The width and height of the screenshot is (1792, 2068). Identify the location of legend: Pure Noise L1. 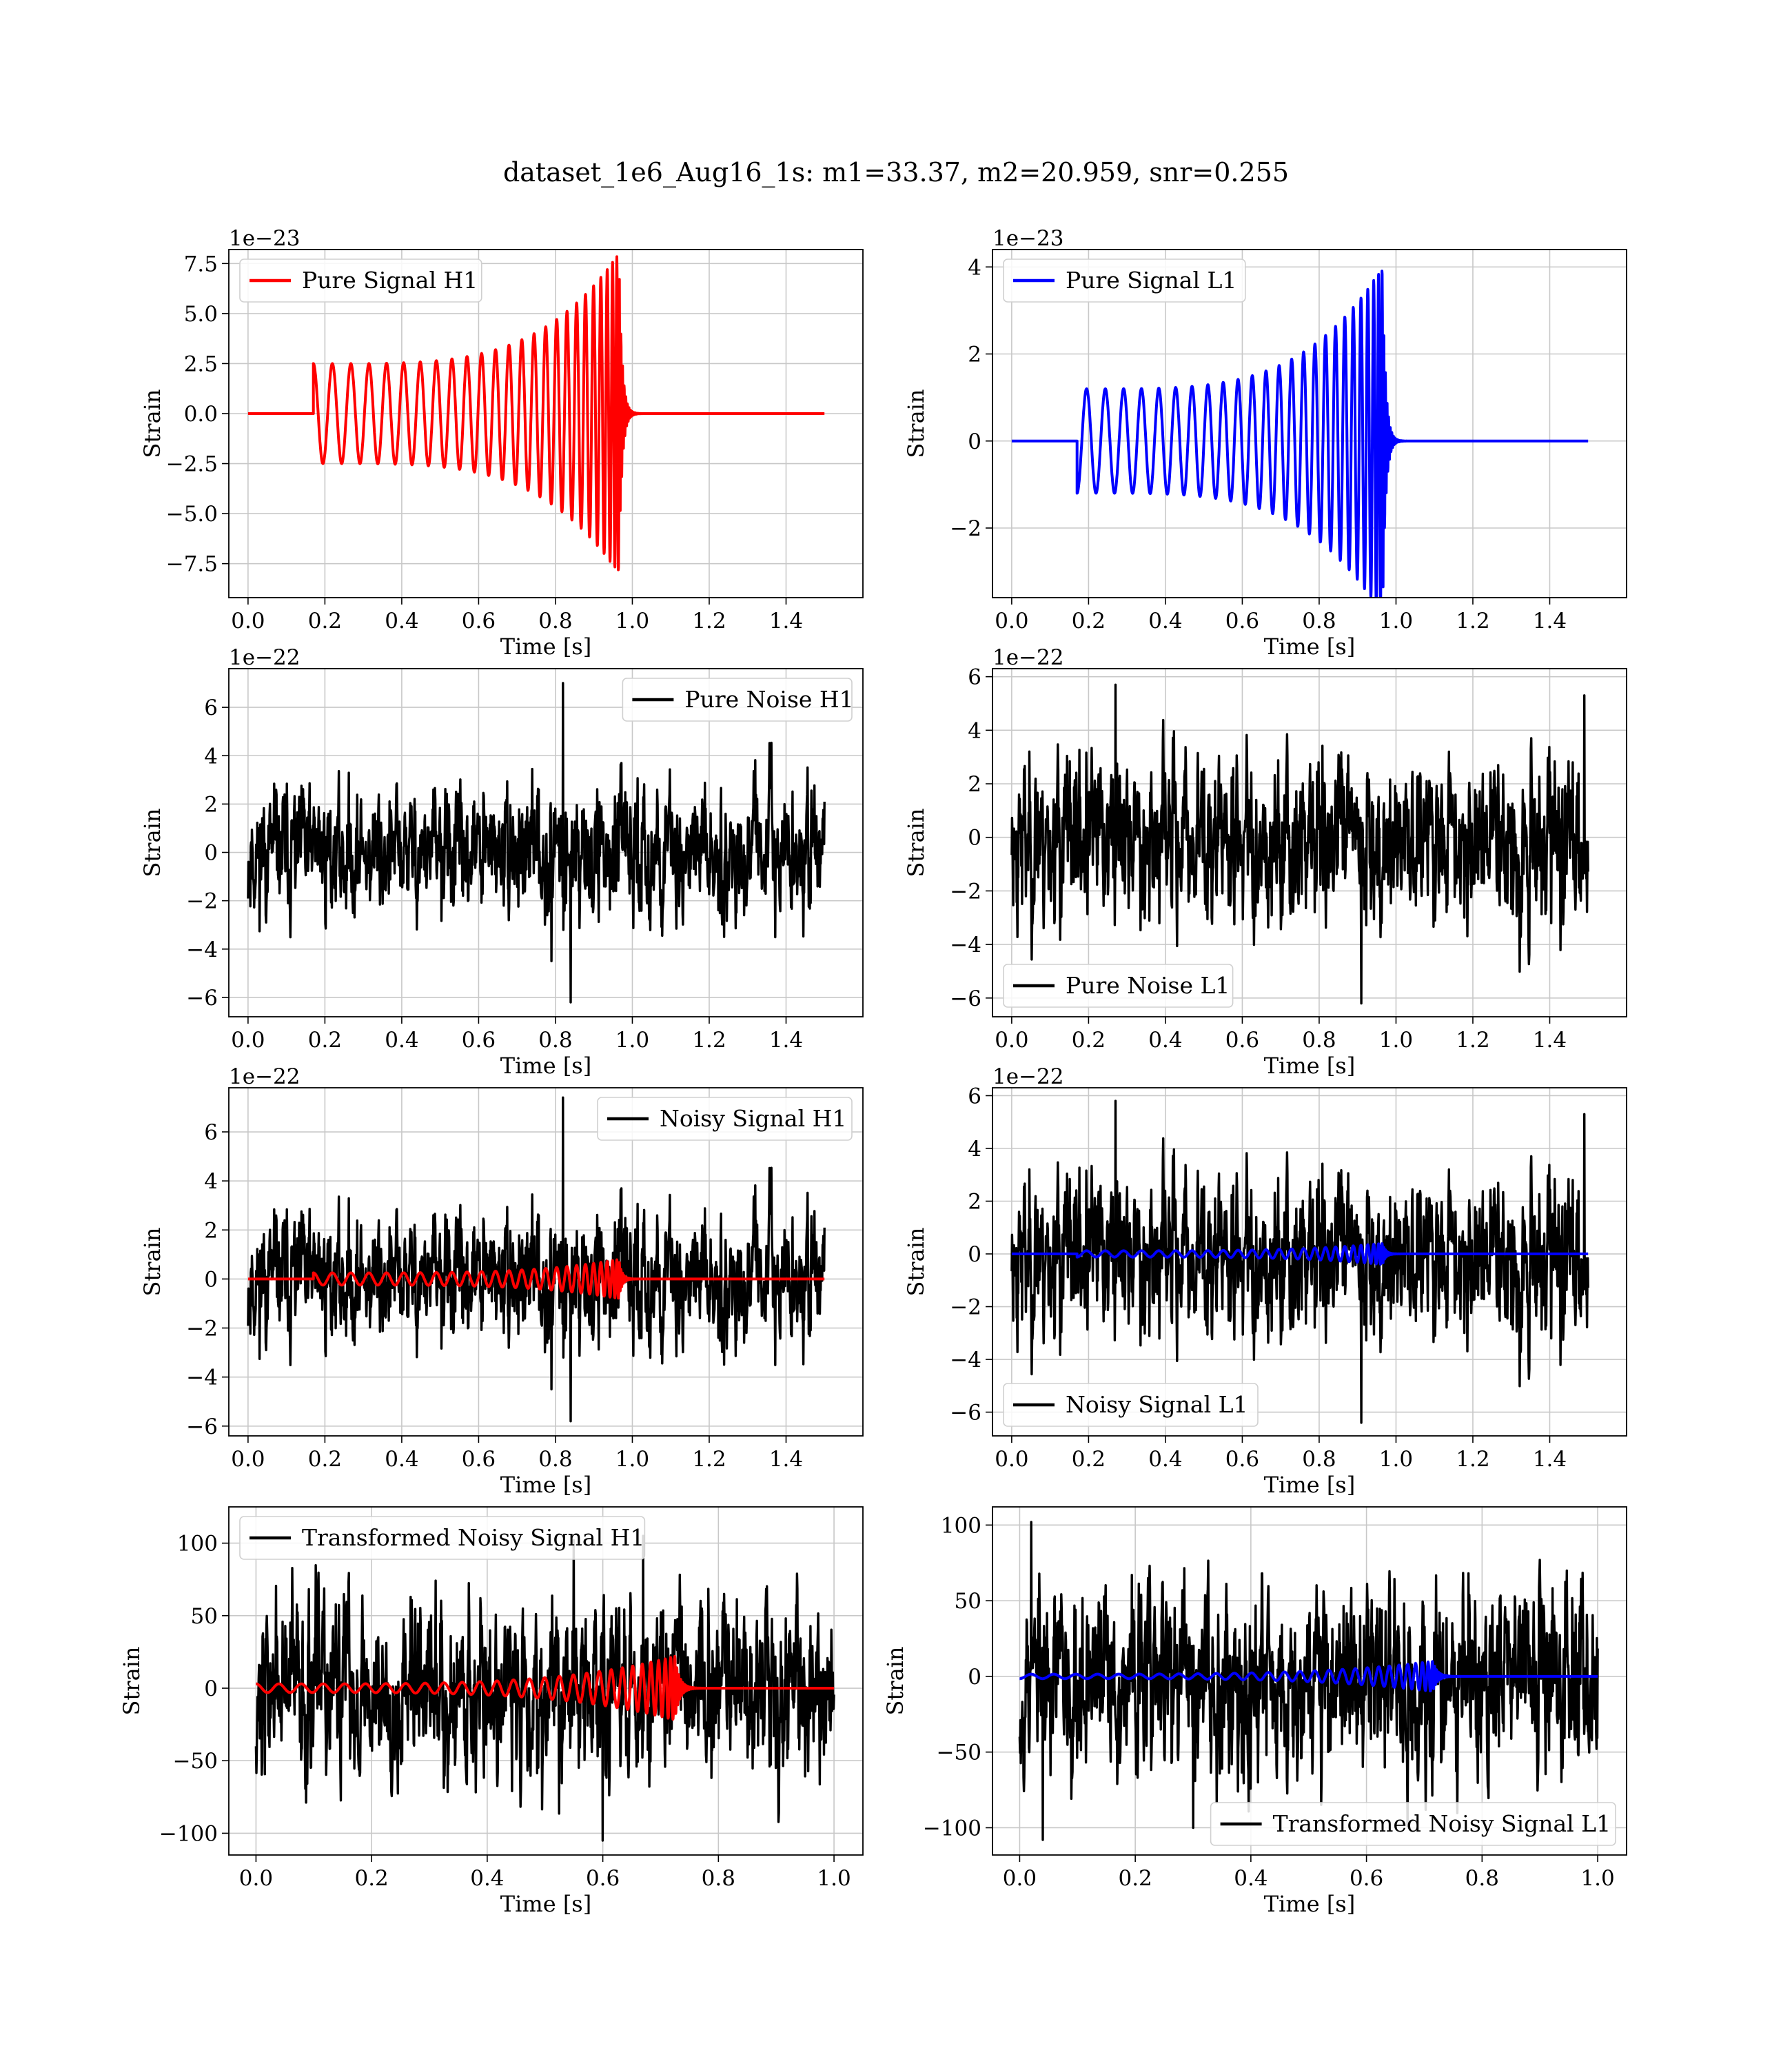
(1118, 986).